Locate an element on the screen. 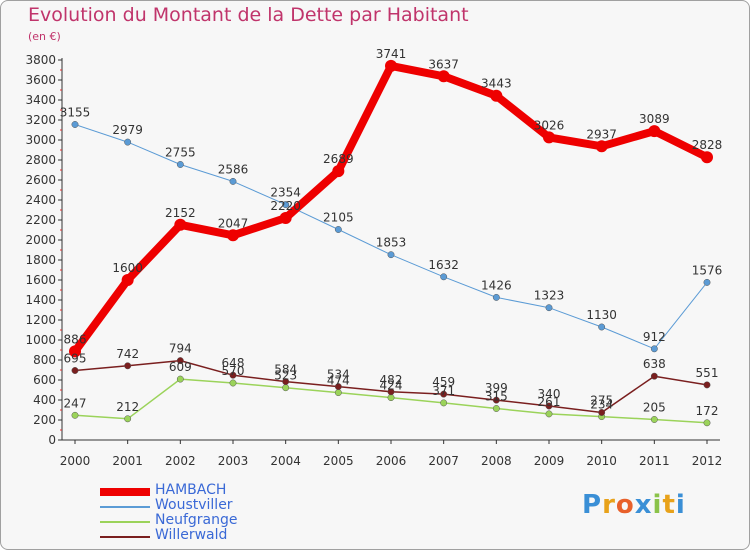  logo-letter: t is located at coordinates (669, 505).